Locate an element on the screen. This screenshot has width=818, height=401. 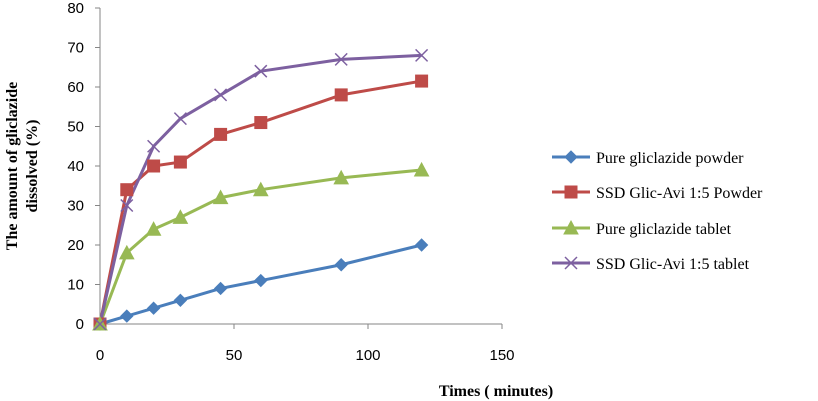
legend-label: SSD Glic-Avi 1:5 Powder is located at coordinates (679, 193).